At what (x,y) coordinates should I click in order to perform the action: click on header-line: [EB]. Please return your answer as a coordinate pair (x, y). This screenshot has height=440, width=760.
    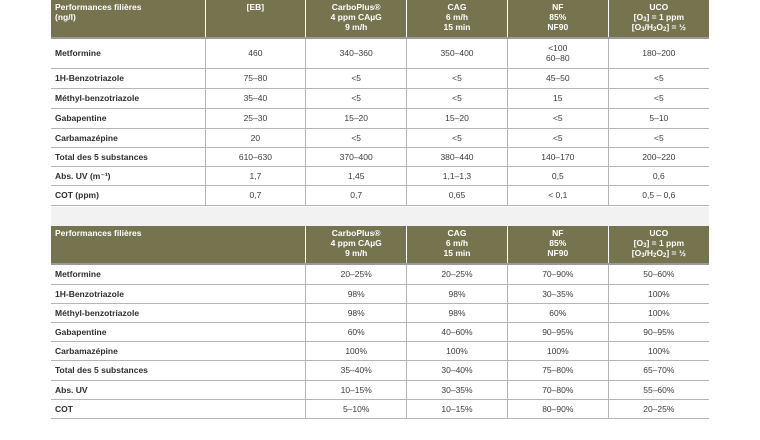
    Looking at the image, I should click on (255, 7).